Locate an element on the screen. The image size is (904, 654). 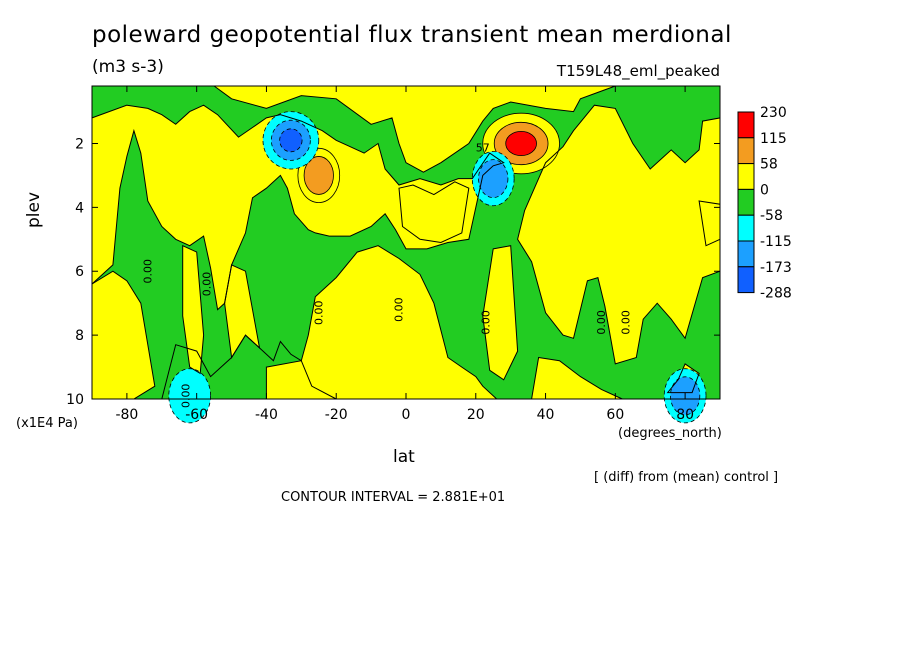
chart-units: (m3 s-3) is located at coordinates (128, 67).